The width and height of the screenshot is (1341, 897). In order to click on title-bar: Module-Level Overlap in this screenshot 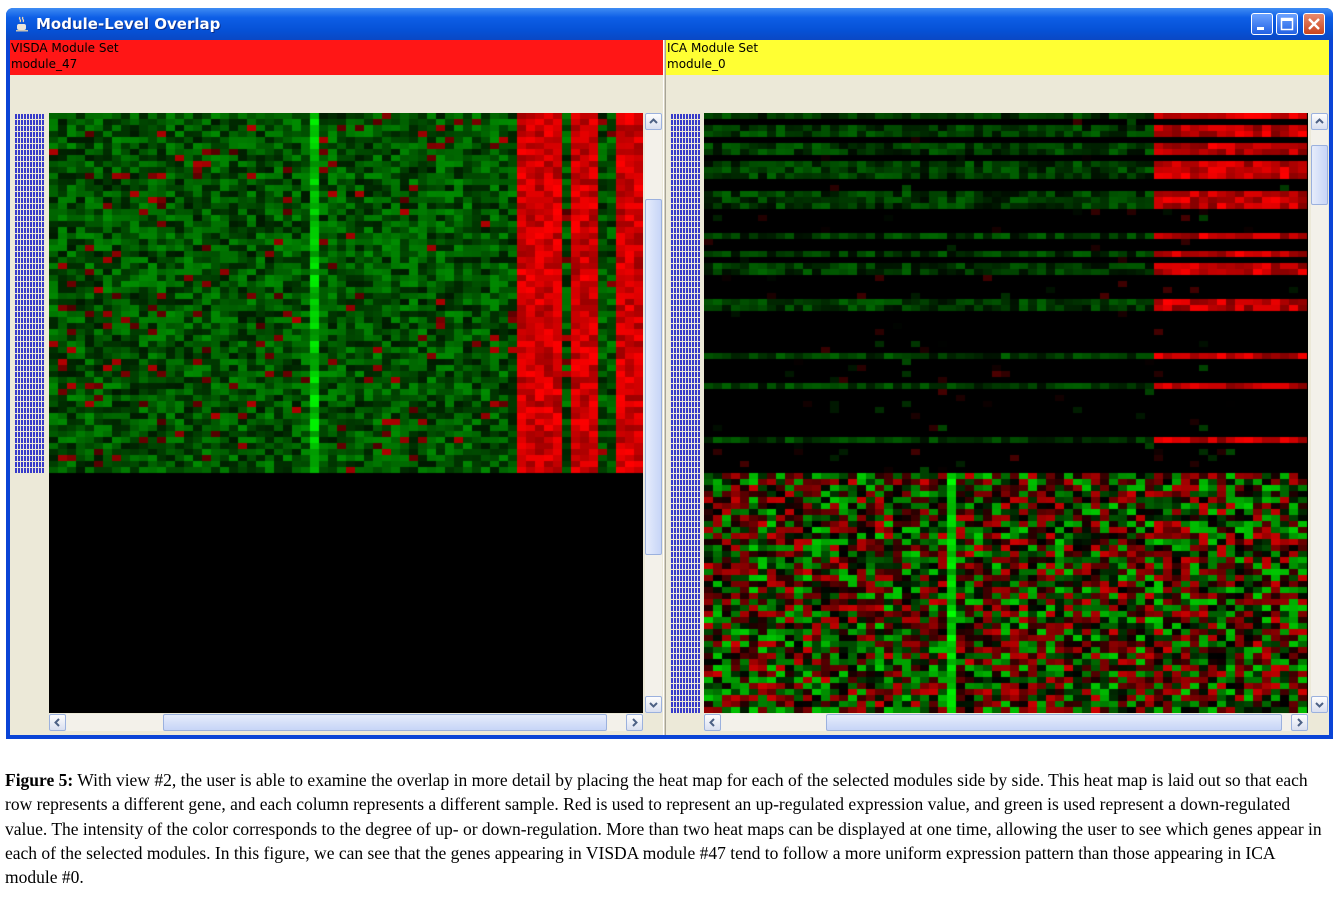, I will do `click(669, 24)`.